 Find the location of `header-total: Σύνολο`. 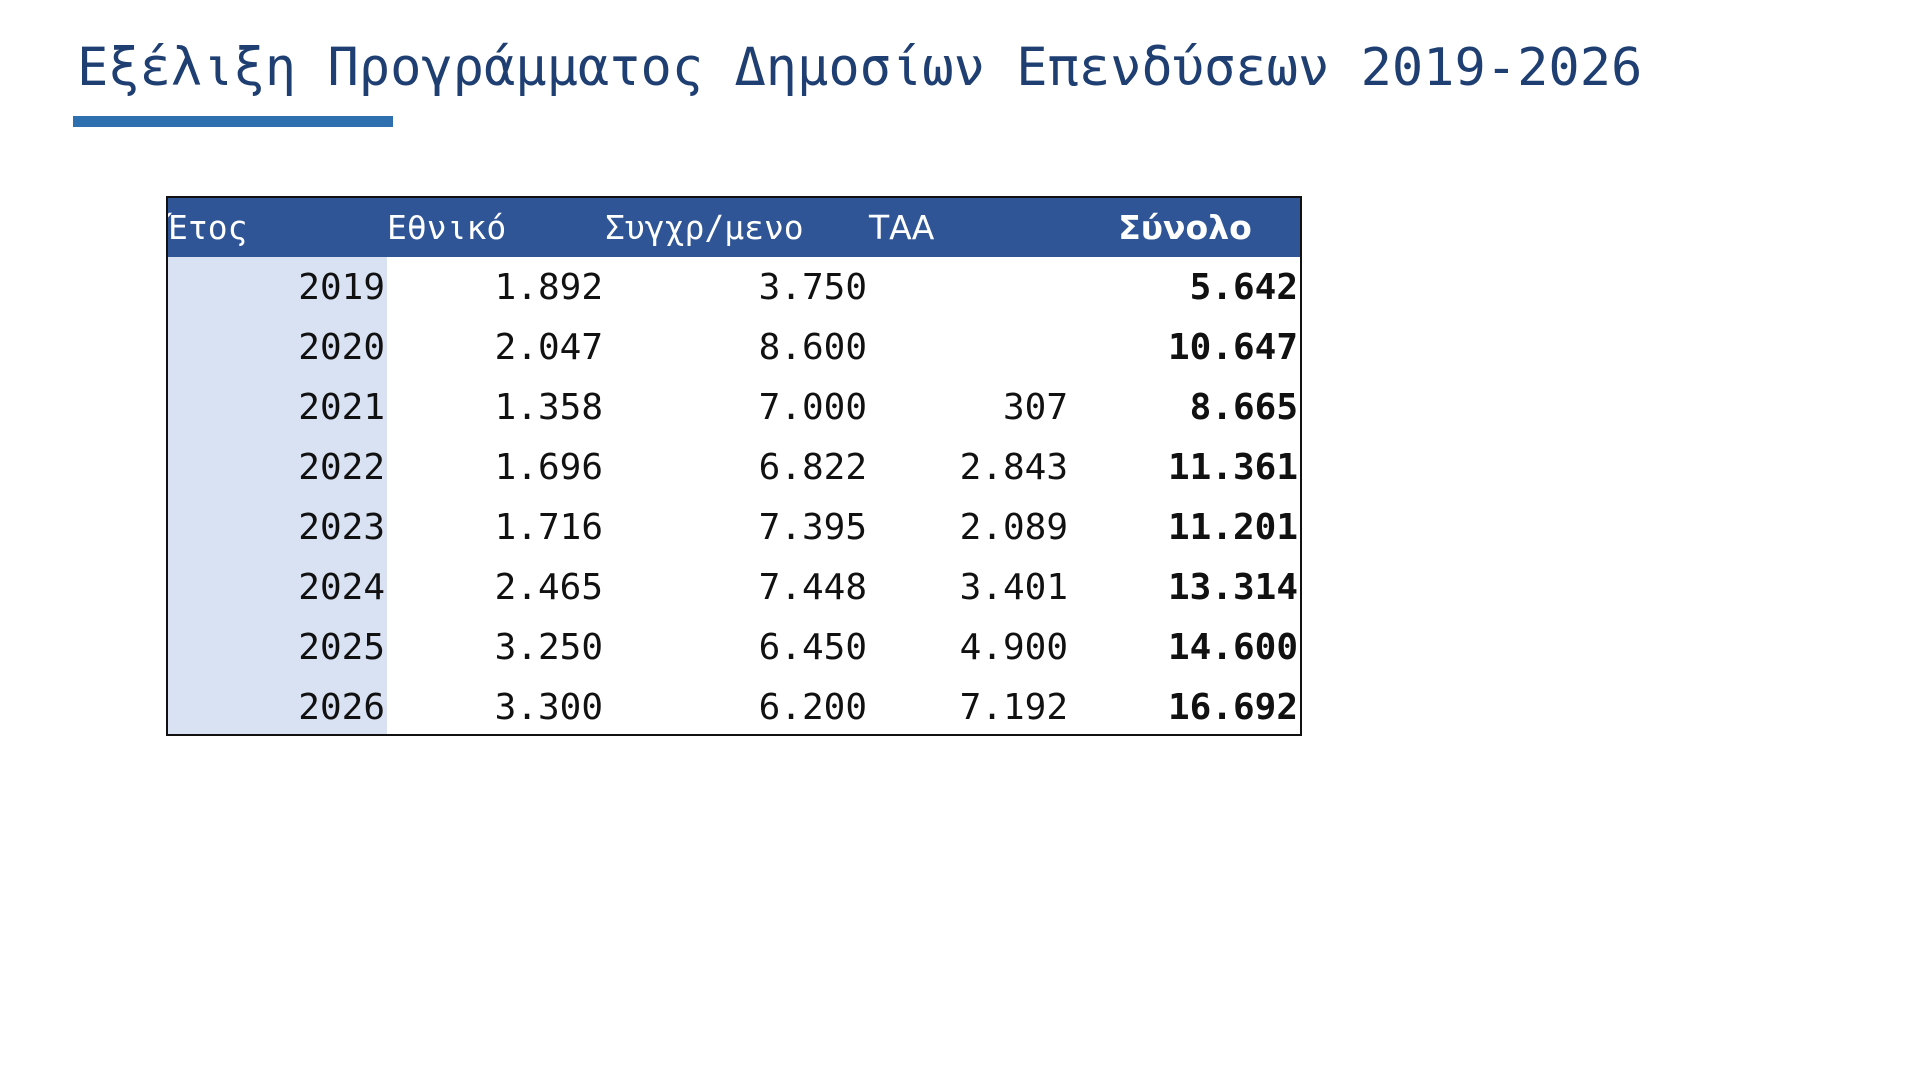

header-total: Σύνολο is located at coordinates (1185, 227).